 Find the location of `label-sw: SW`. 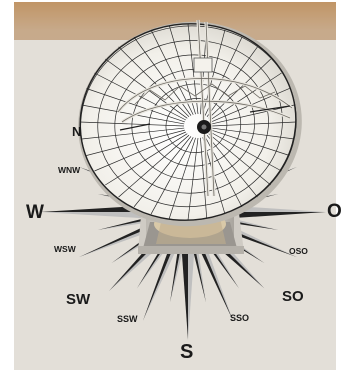

label-sw: SW is located at coordinates (78, 299).